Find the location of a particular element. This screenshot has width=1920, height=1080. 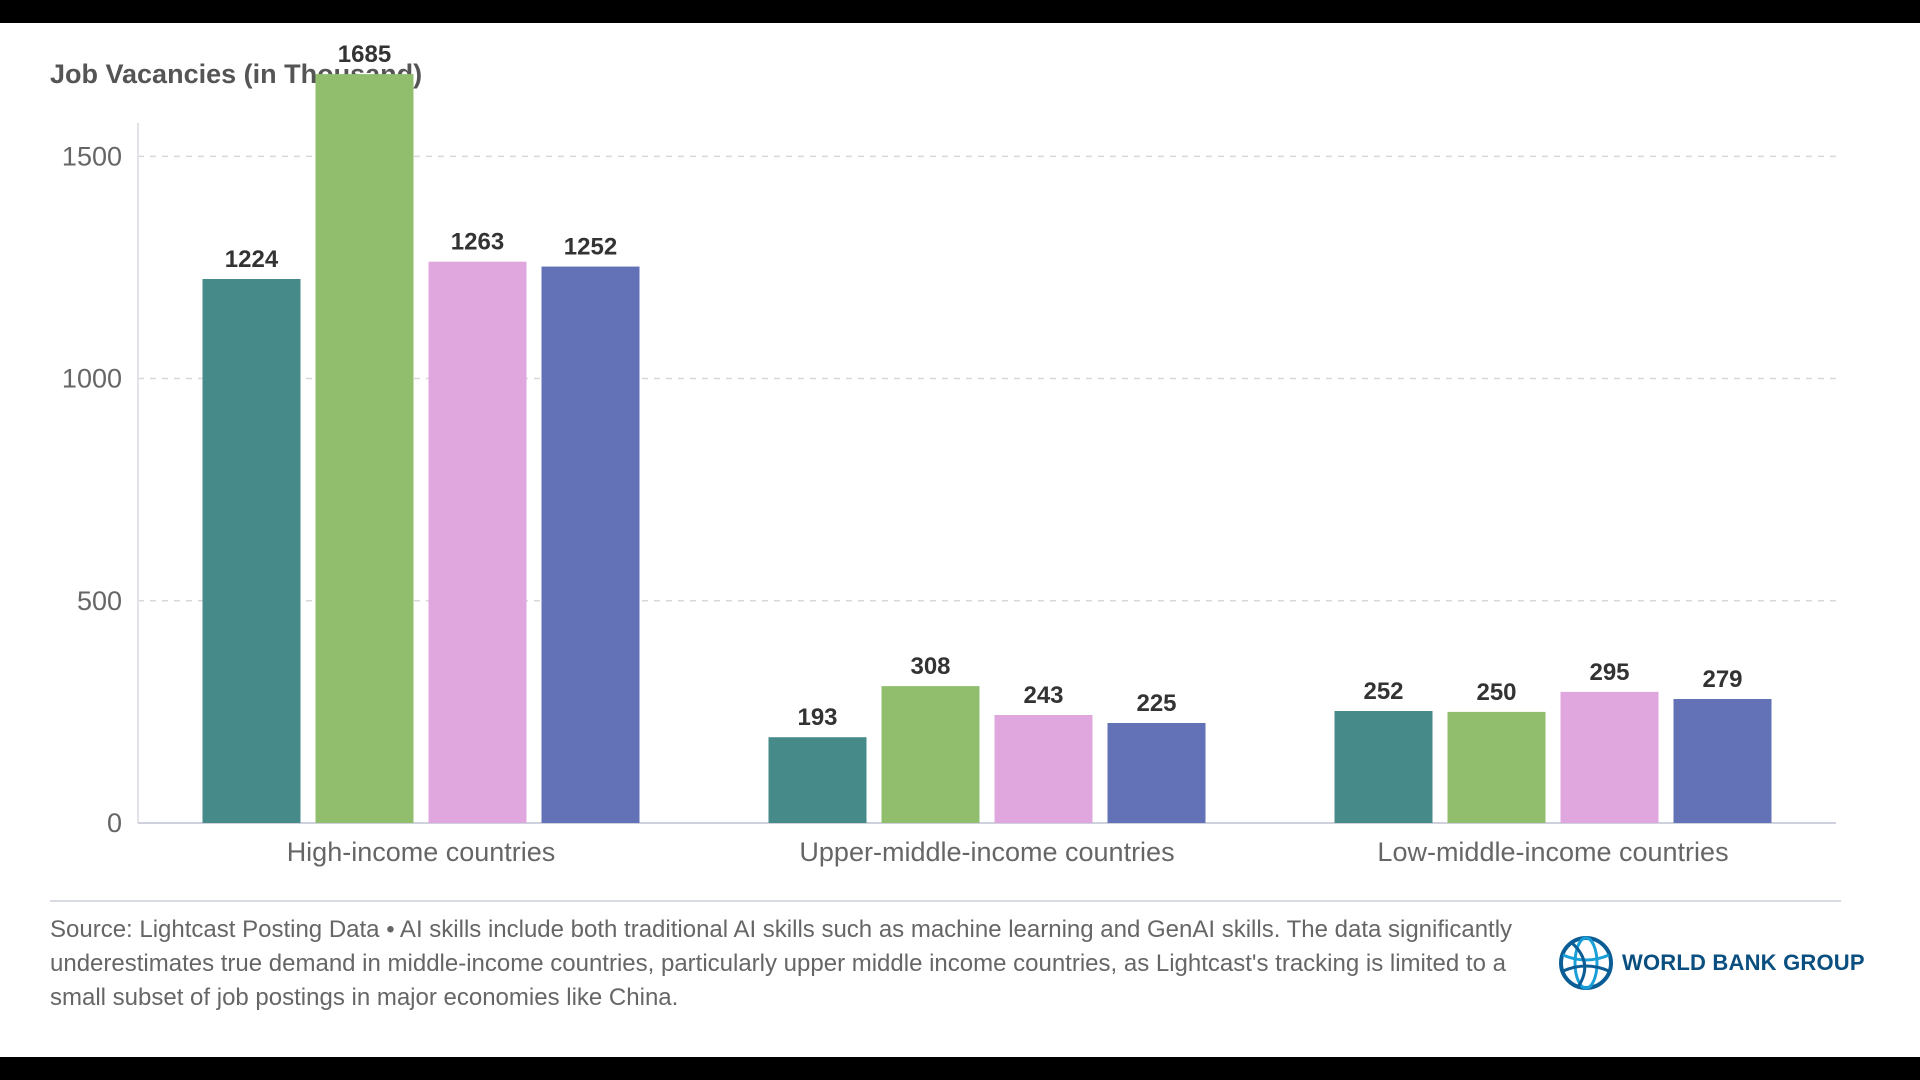

footer-divider is located at coordinates (945, 901).